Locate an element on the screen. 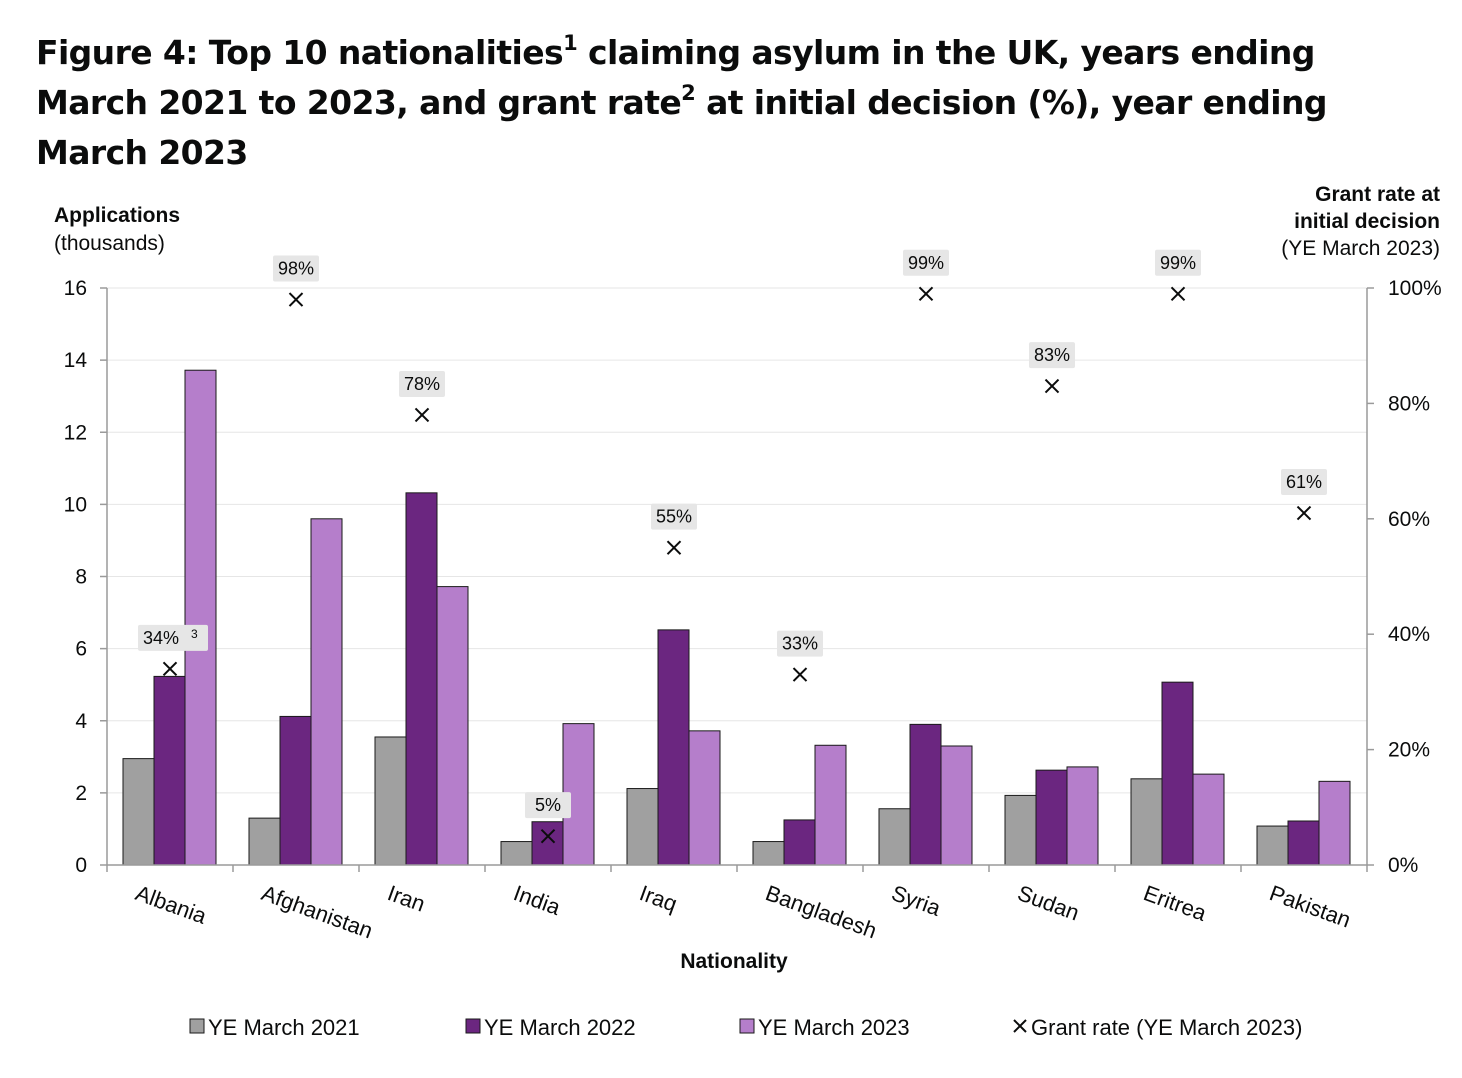 The image size is (1462, 1078). legend-item: YE March 2021 is located at coordinates (274, 1027).